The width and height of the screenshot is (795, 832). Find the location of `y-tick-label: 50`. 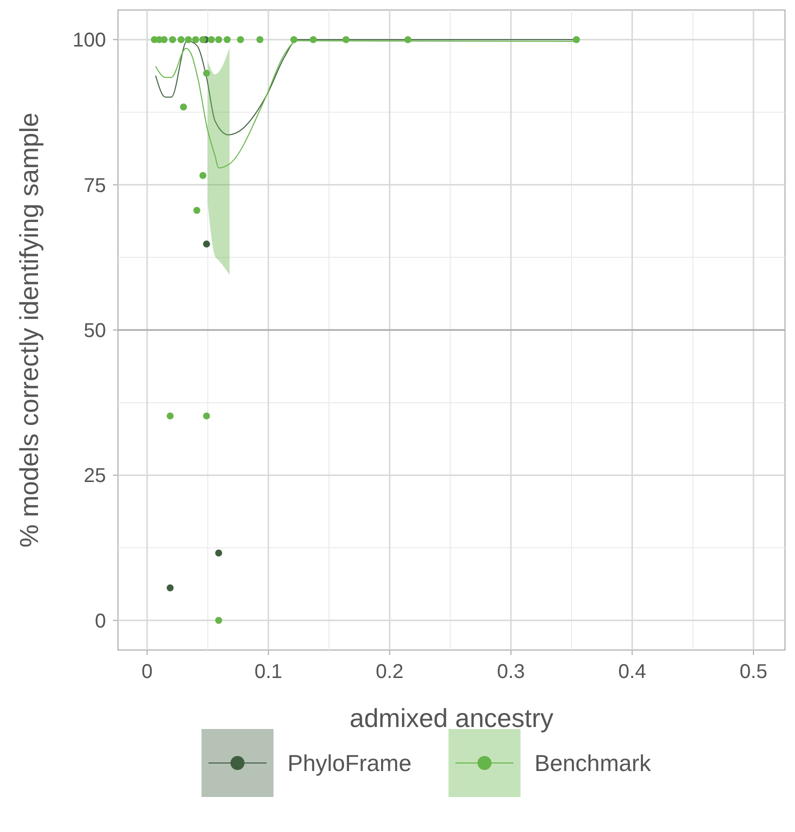

y-tick-label: 50 is located at coordinates (95, 331).